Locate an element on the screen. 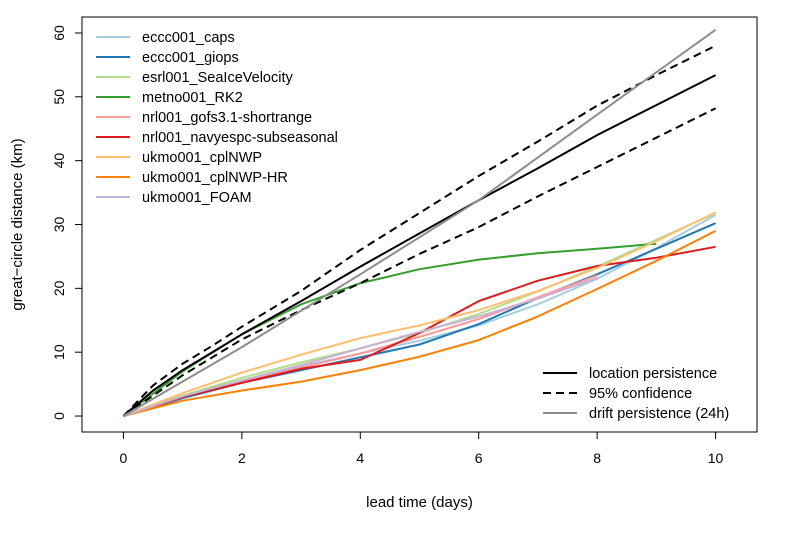  legend-label: eccc001_caps is located at coordinates (188, 38).